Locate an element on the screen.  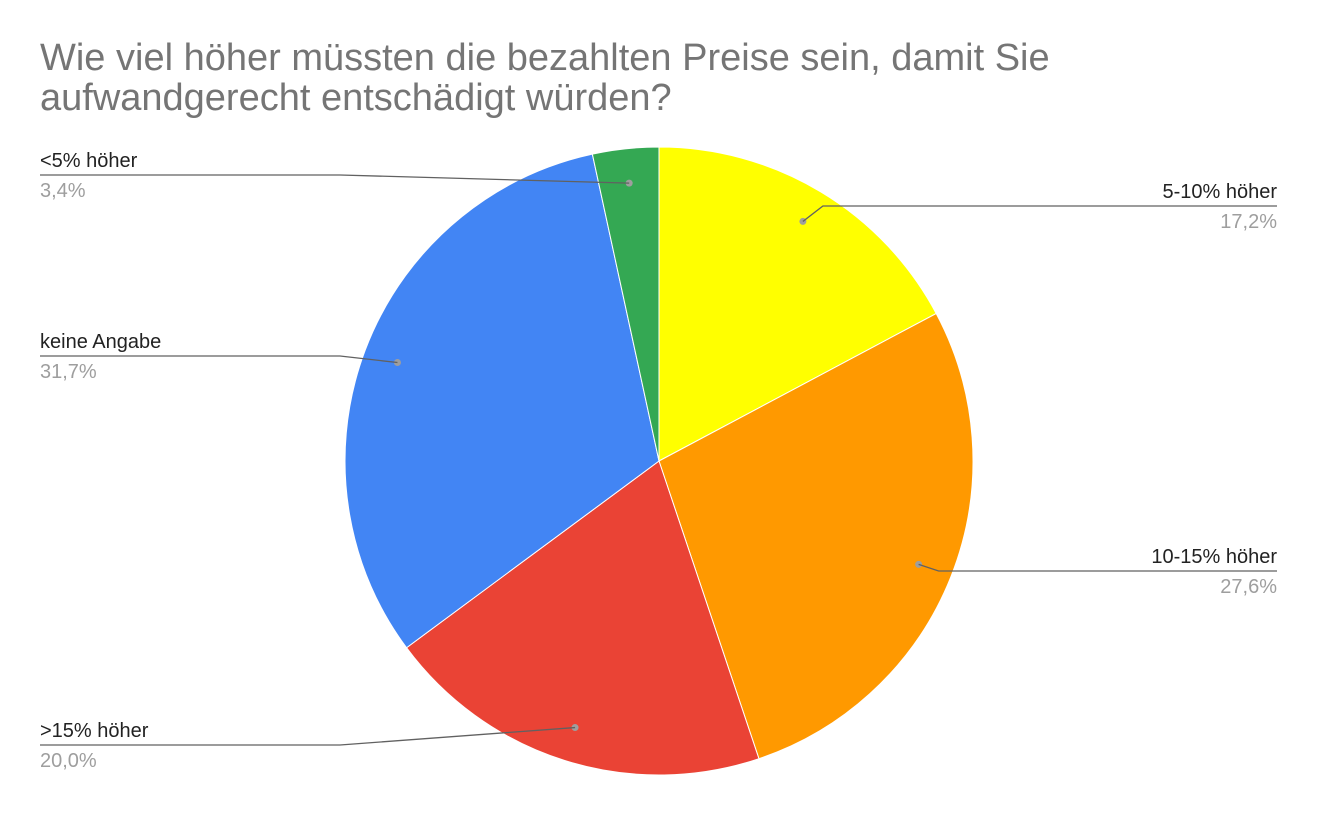
pie-slice-10-15-h-her is located at coordinates (816, 536).